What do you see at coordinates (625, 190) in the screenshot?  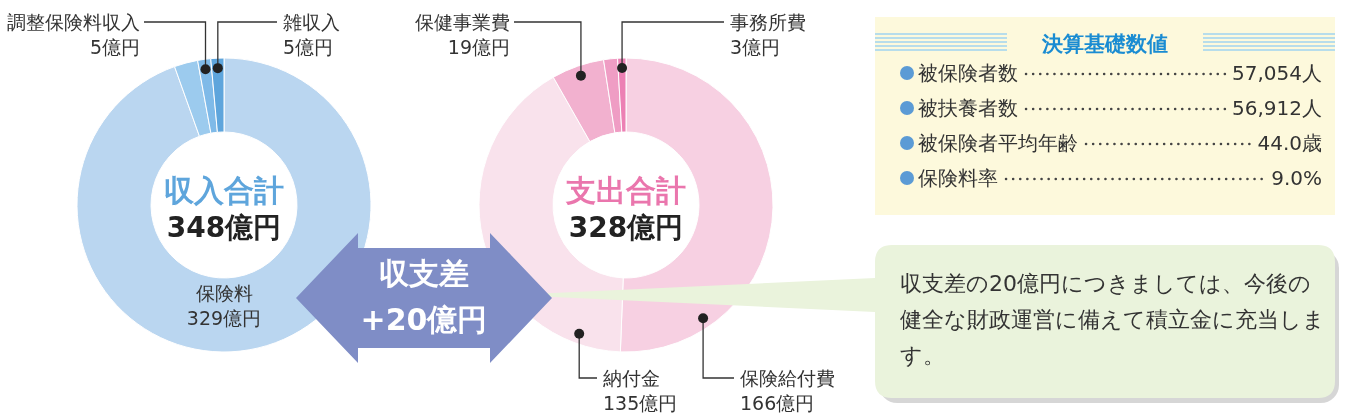 I see `text: 支出合計` at bounding box center [625, 190].